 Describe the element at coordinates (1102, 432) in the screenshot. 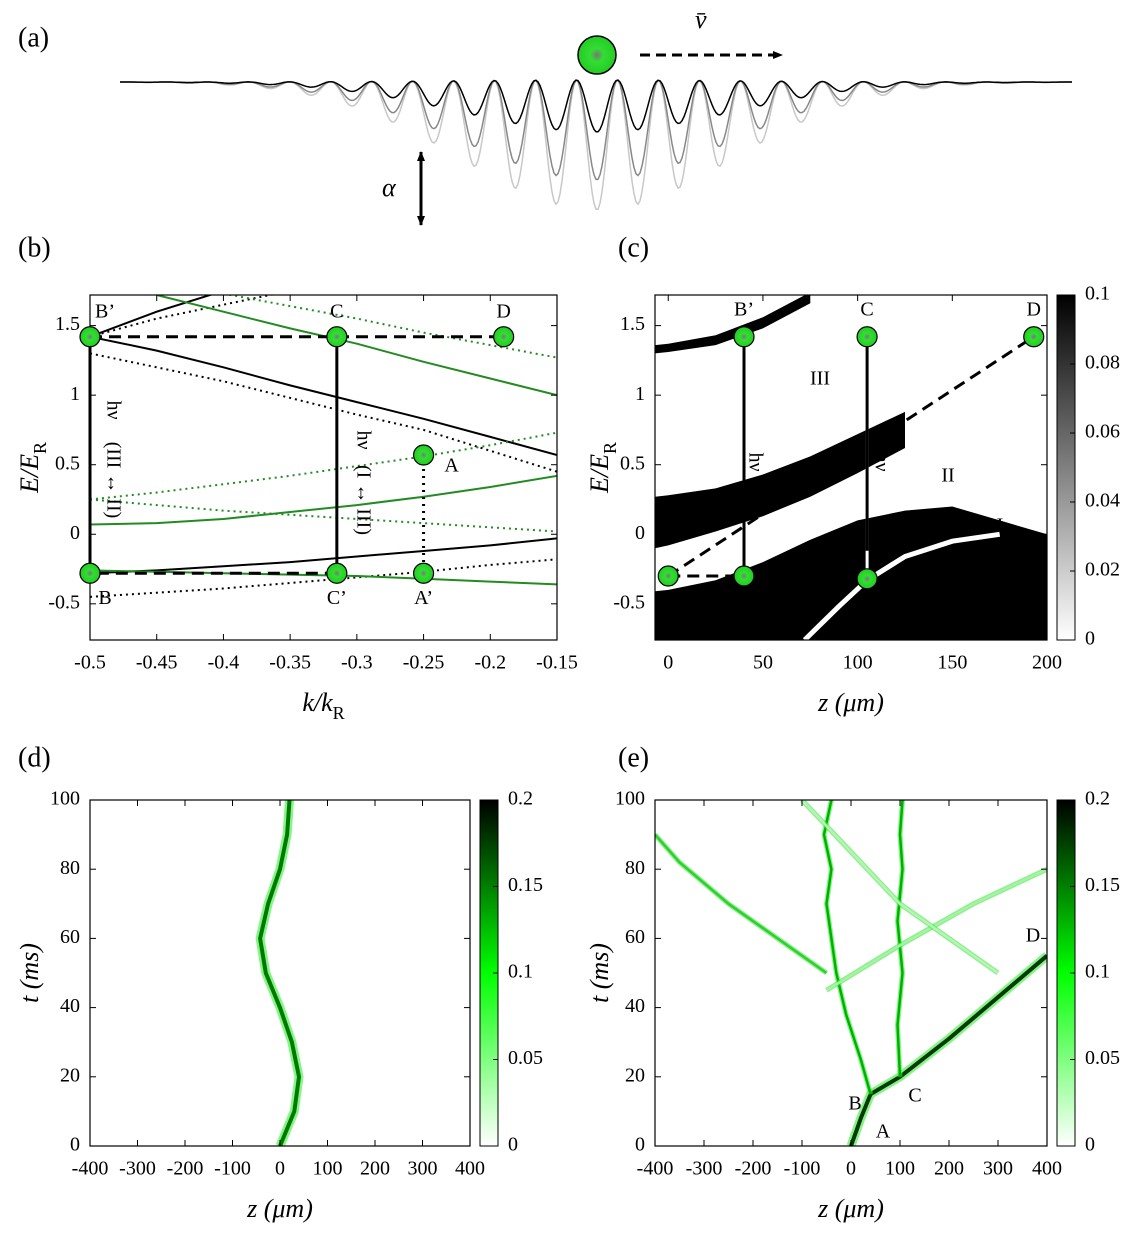

I see `colorbar-tick-label: 0.06` at that location.